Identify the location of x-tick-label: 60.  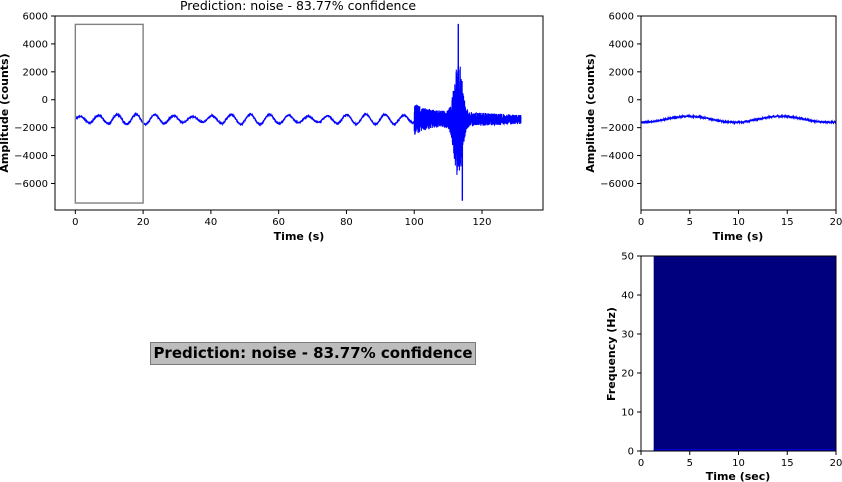
(278, 222).